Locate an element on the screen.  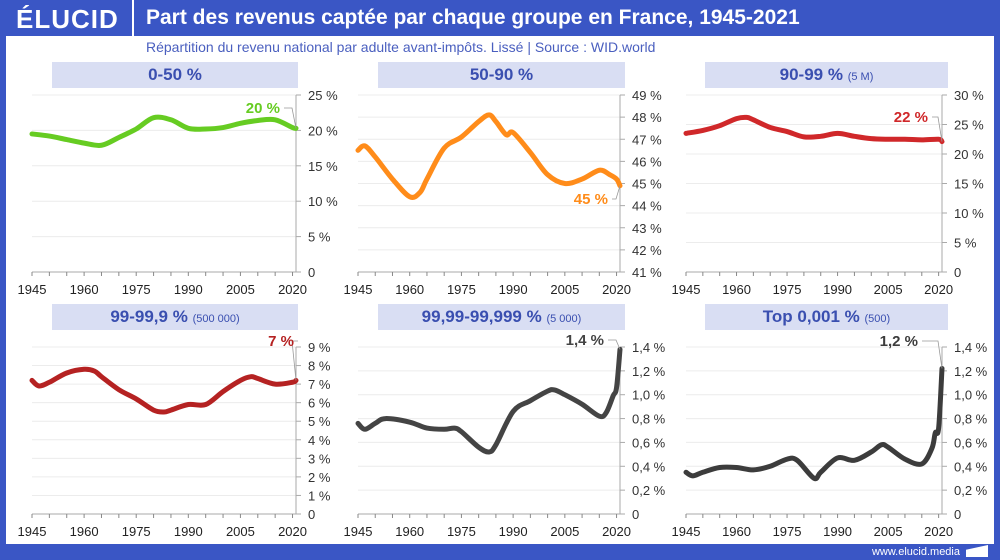
panel-title: 90-99 % (5 M) is located at coordinates (826, 75).